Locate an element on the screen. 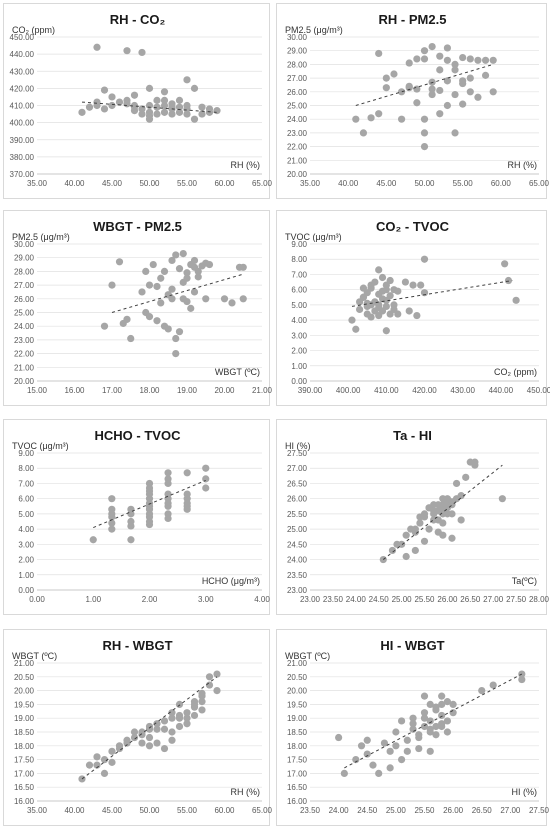  y-tick-label: 7.00 is located at coordinates (299, 274).